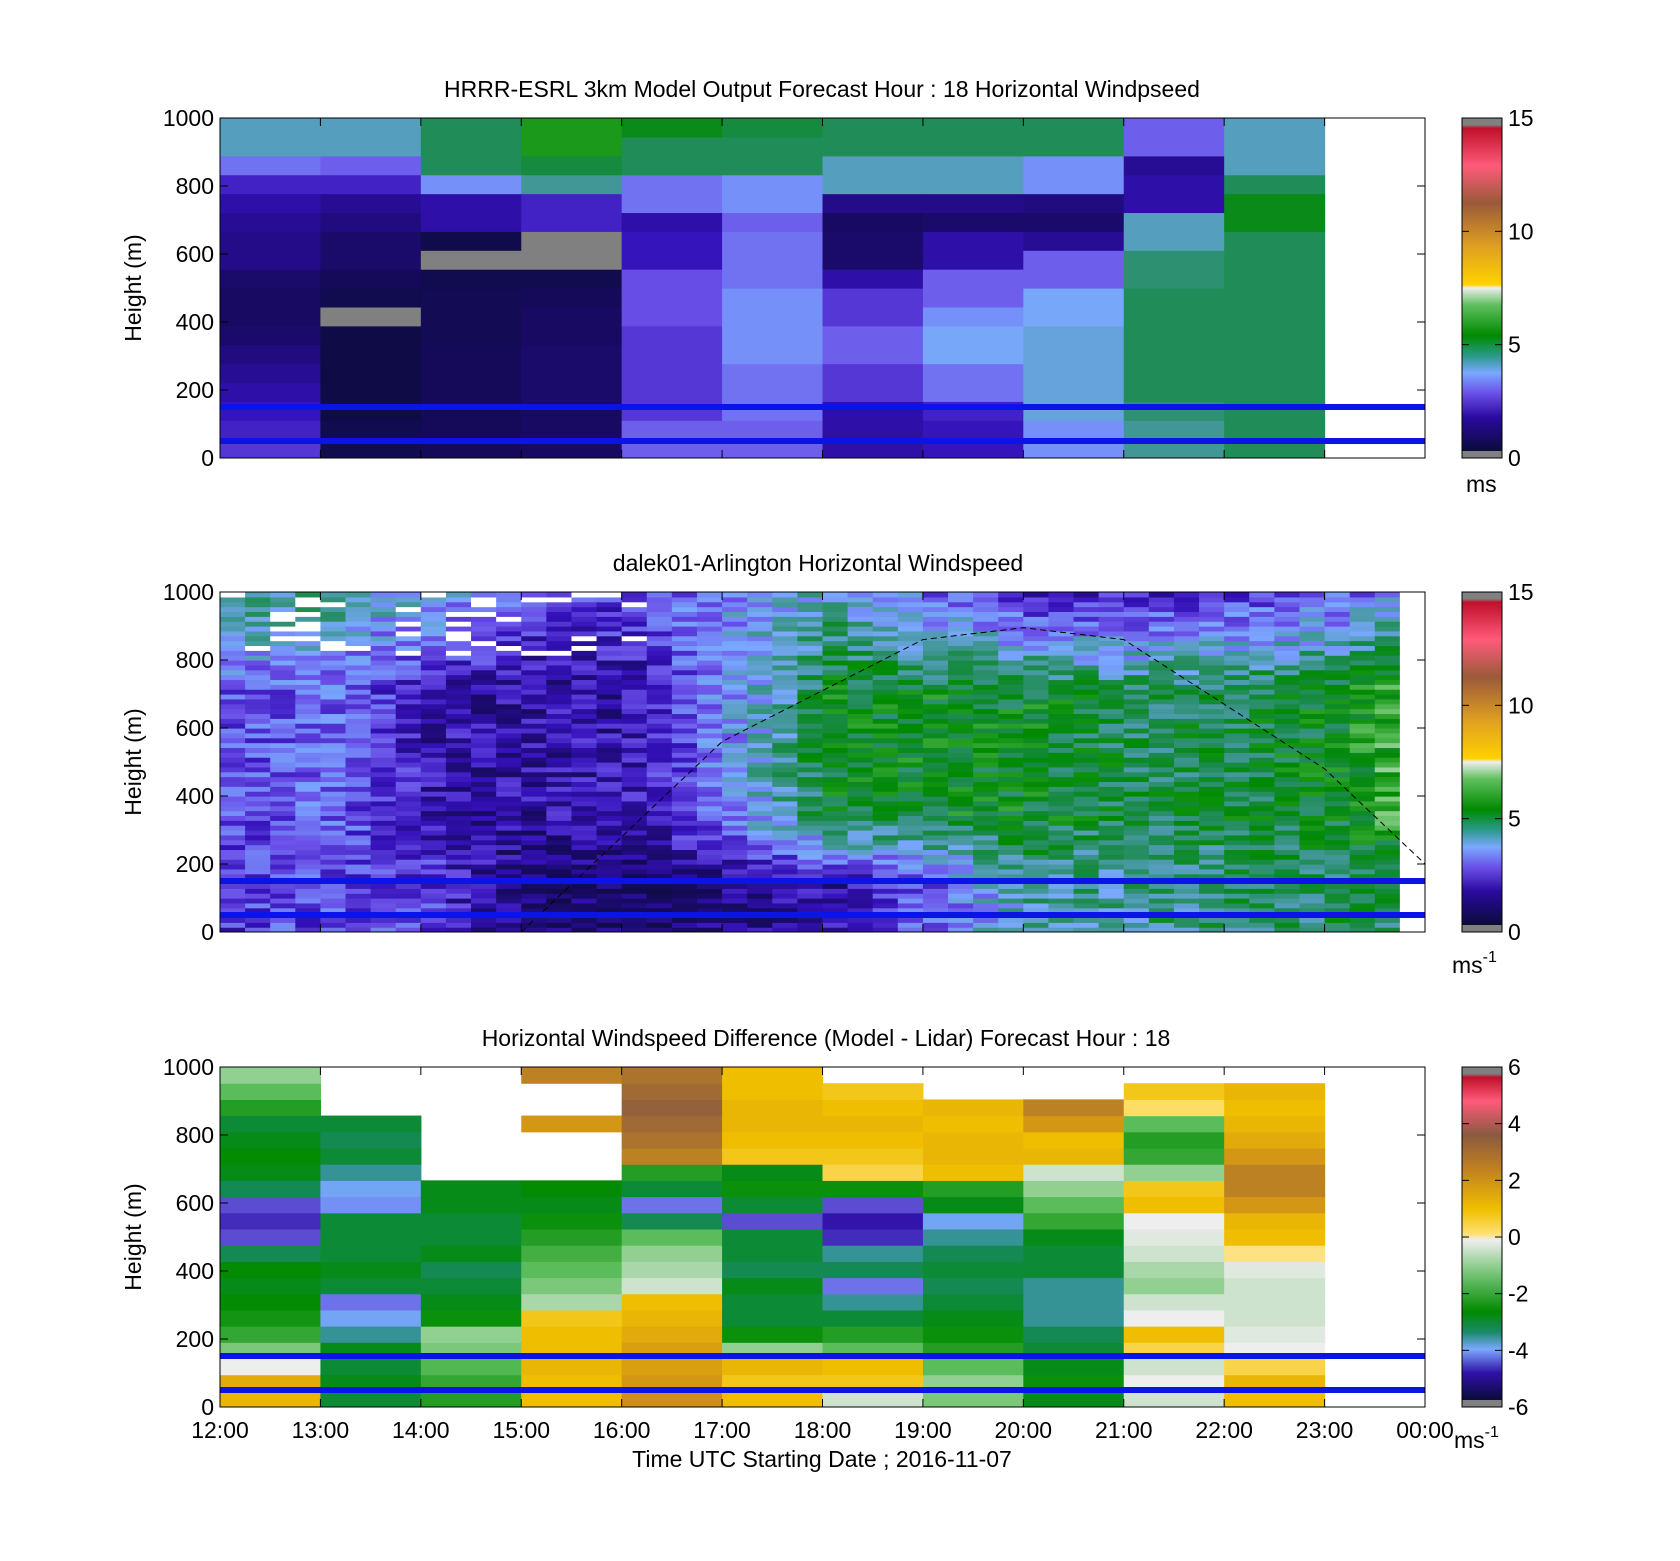 This screenshot has width=1680, height=1561. I want to click on y-tick-label: 0, so click(207, 458).